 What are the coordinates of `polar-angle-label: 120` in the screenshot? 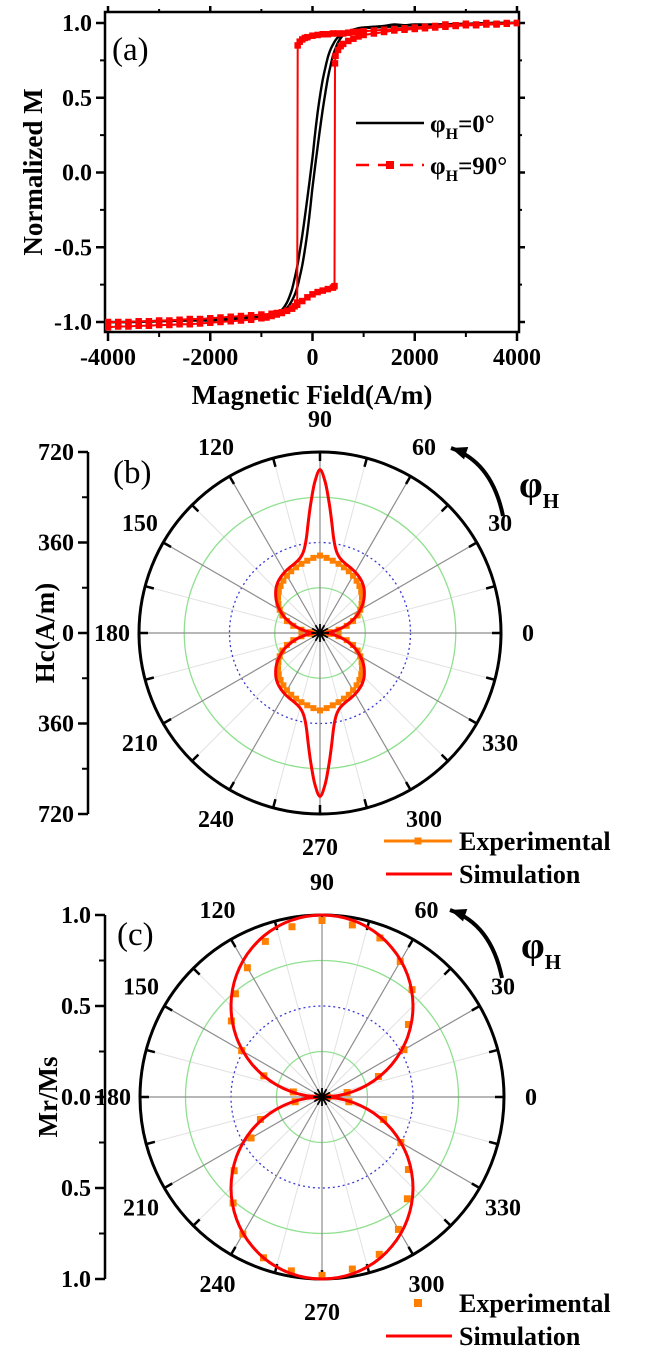 It's located at (216, 448).